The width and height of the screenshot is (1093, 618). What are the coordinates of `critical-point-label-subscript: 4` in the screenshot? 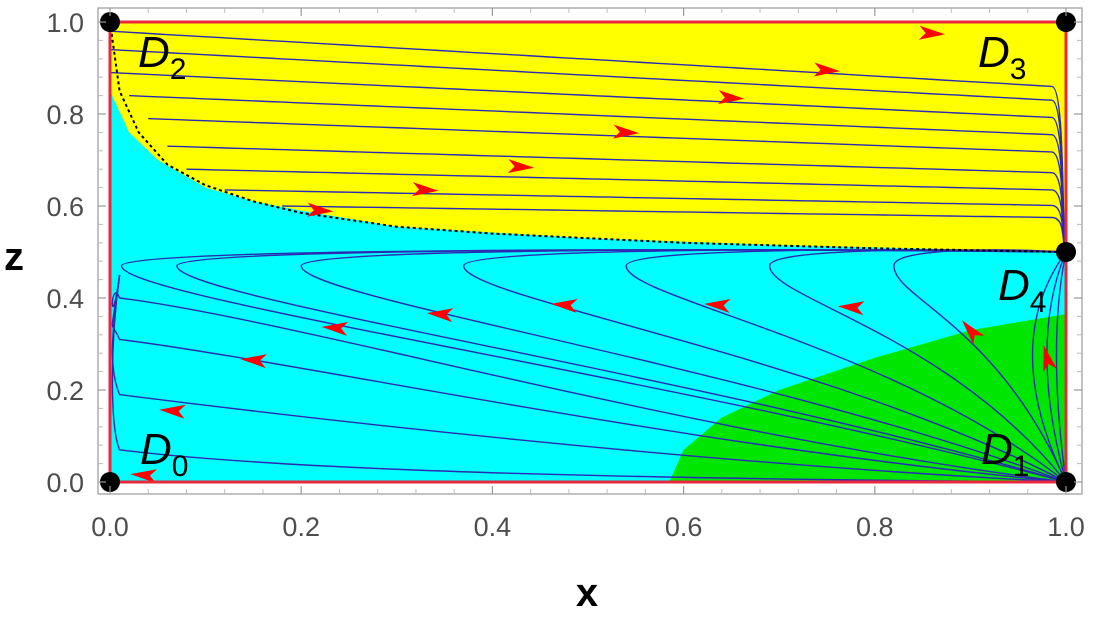 It's located at (1038, 302).